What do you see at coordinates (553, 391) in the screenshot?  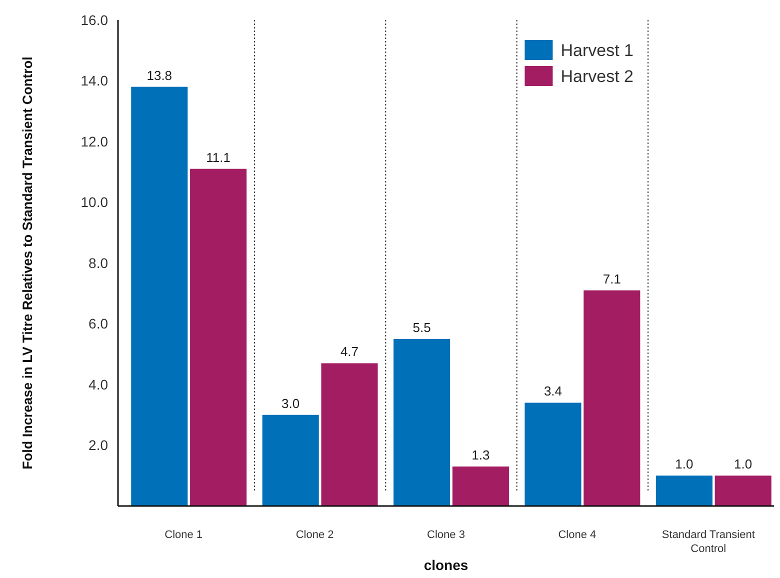 I see `data-label: 3.4` at bounding box center [553, 391].